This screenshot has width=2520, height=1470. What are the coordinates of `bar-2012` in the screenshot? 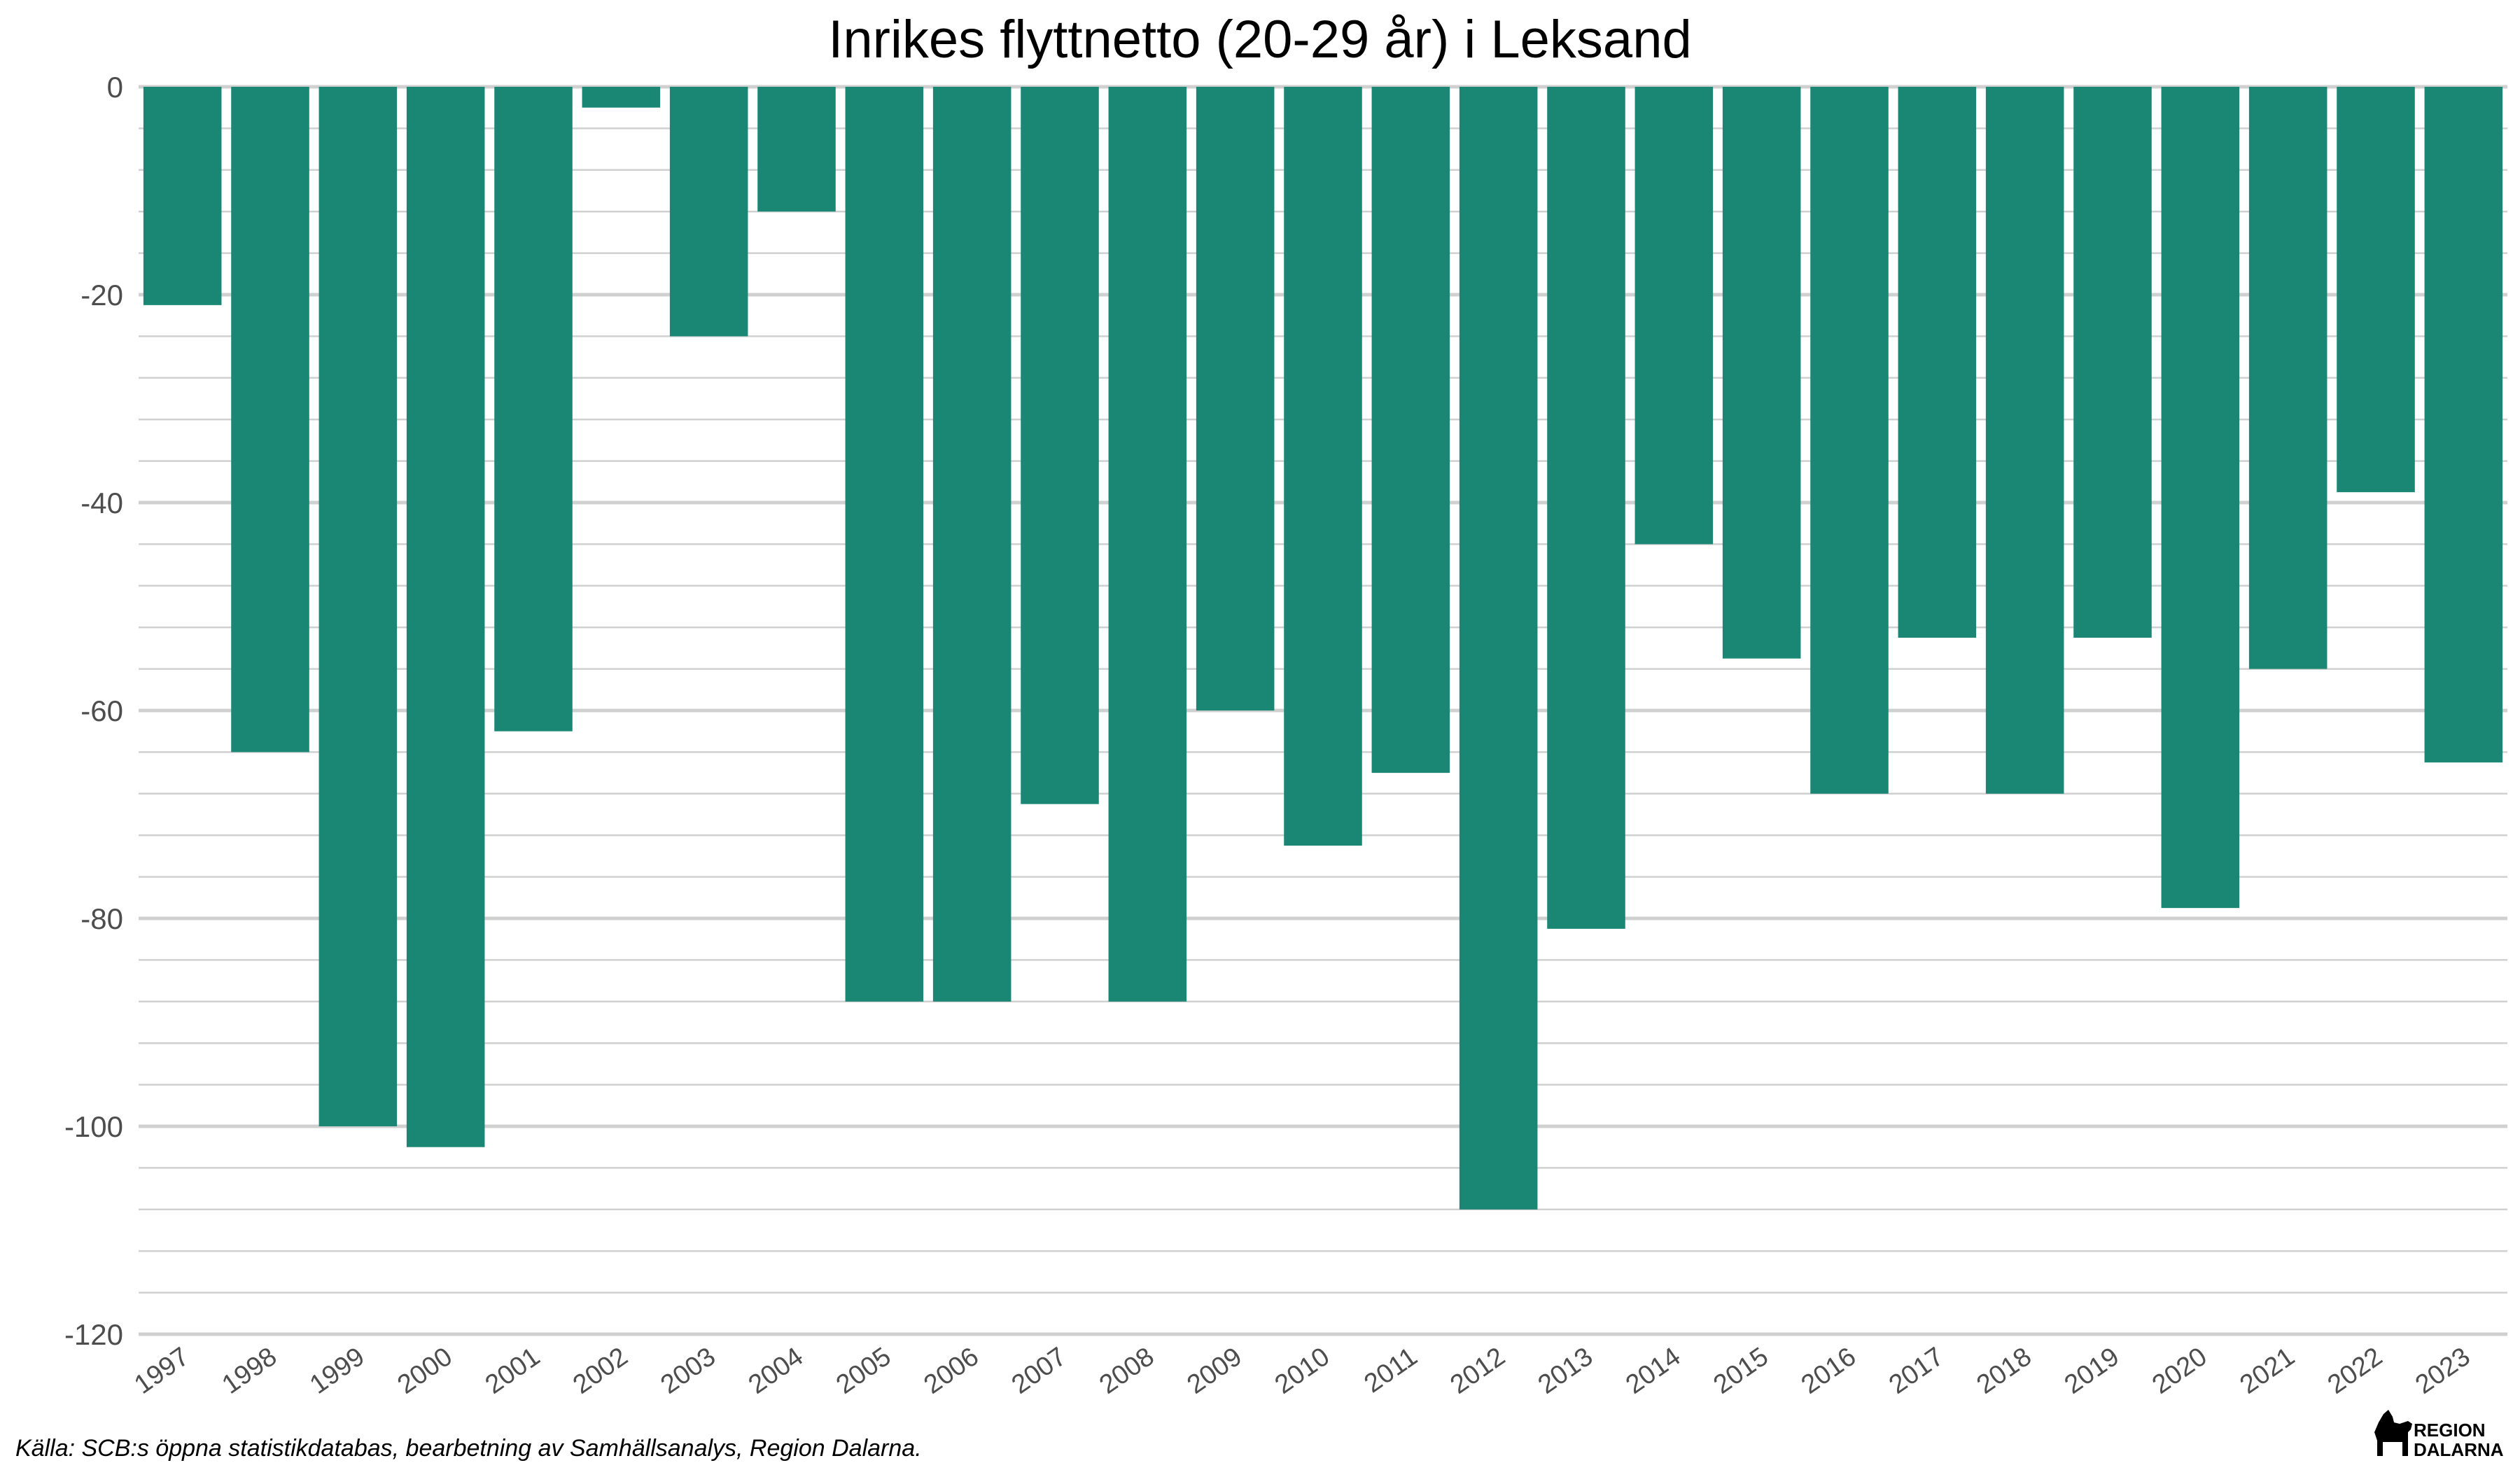 It's located at (1498, 648).